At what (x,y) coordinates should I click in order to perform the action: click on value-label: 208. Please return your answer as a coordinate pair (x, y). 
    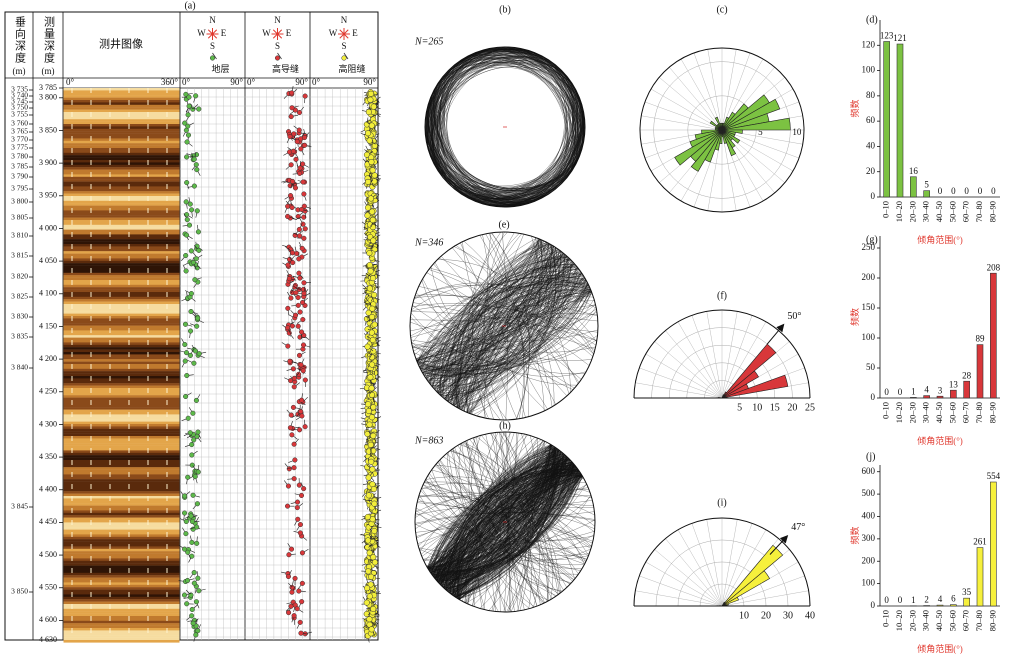
    Looking at the image, I should click on (994, 267).